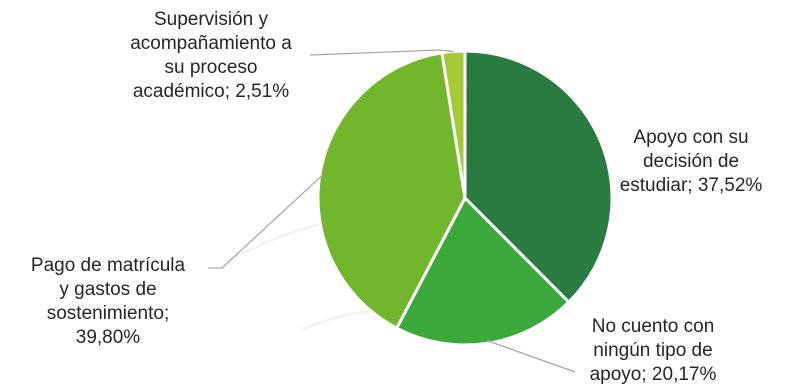  Describe the element at coordinates (211, 91) in the screenshot. I see `data-label-supervision-line: académico; 2,51%` at that location.